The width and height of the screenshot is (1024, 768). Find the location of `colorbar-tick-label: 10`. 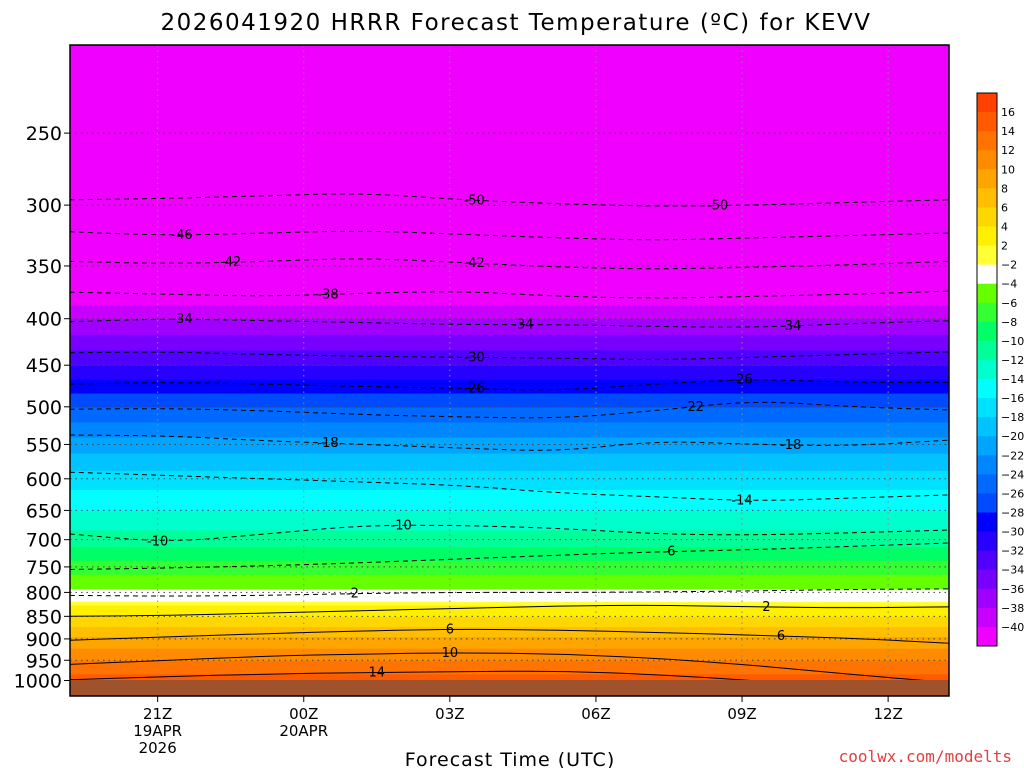

colorbar-tick-label: 10 is located at coordinates (1008, 169).